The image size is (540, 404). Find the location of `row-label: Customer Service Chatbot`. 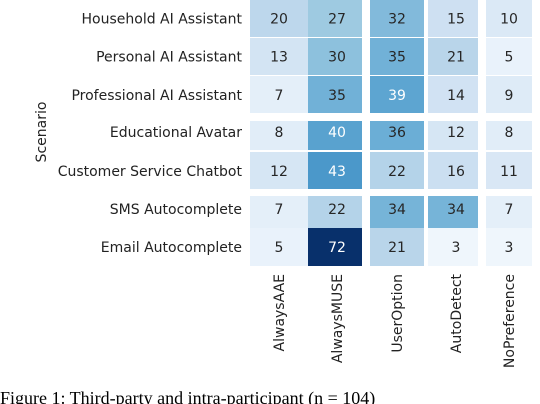

row-label: Customer Service Chatbot is located at coordinates (150, 172).